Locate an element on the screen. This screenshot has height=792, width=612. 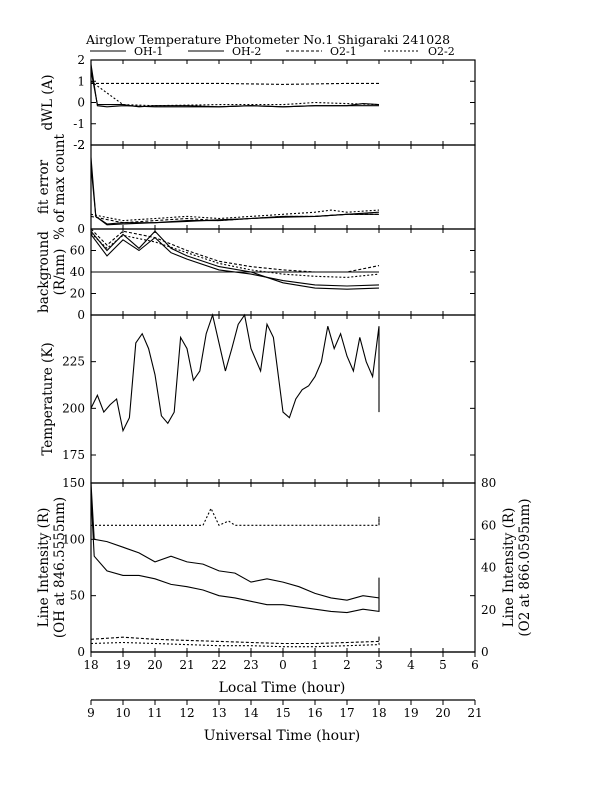
local-time-axis-tick-label-12: 6 is located at coordinates (475, 665).